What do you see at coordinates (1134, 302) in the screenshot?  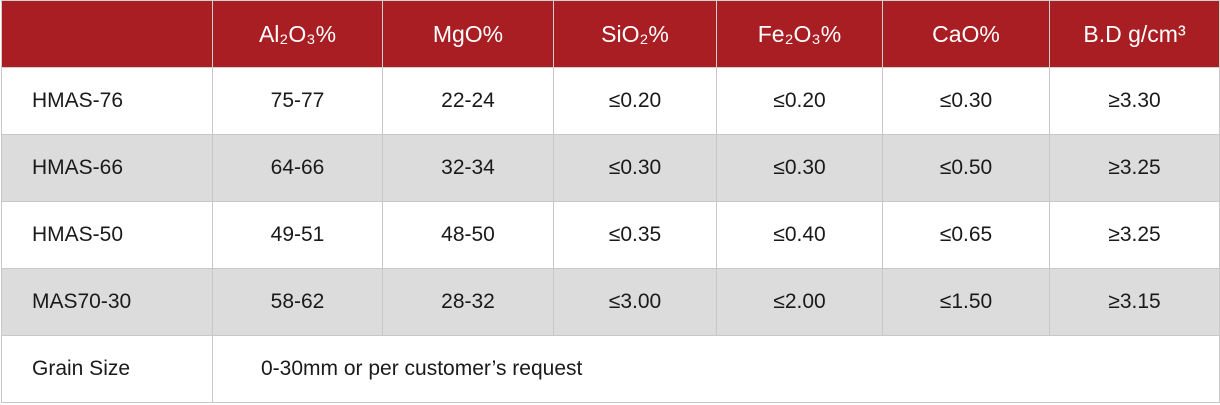 I see `data-cell: ≥3.15` at bounding box center [1134, 302].